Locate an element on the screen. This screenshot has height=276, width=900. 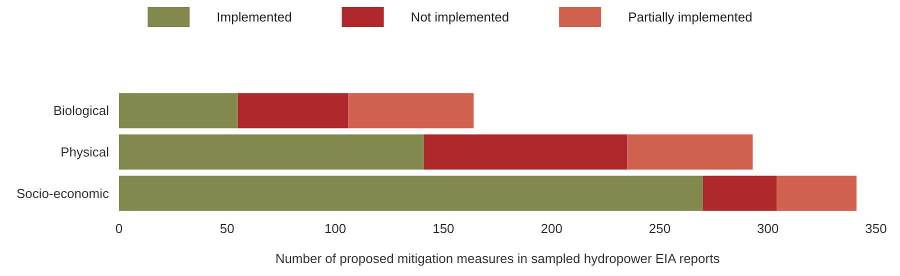
x-tick-label: 300 is located at coordinates (768, 228).